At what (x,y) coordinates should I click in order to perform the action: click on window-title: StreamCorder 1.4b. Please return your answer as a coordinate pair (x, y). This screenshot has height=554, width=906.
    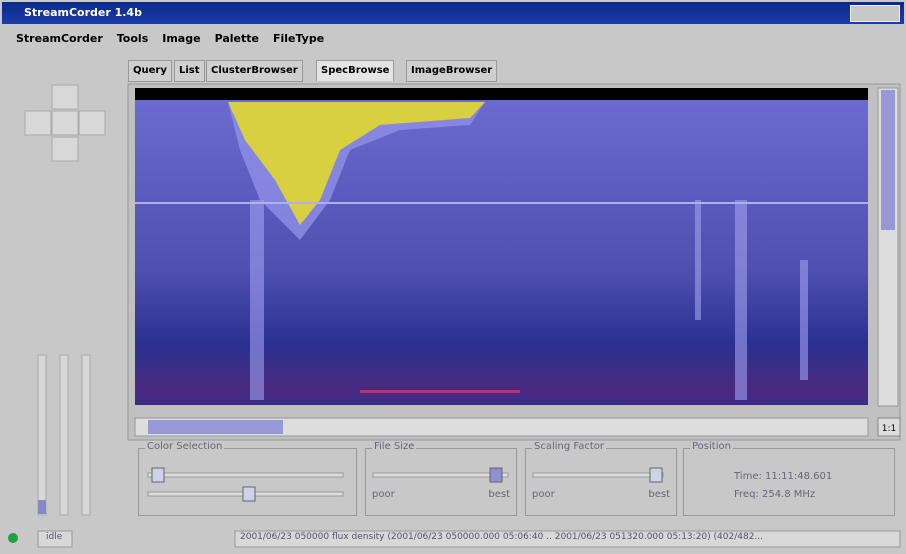
    Looking at the image, I should click on (83, 12).